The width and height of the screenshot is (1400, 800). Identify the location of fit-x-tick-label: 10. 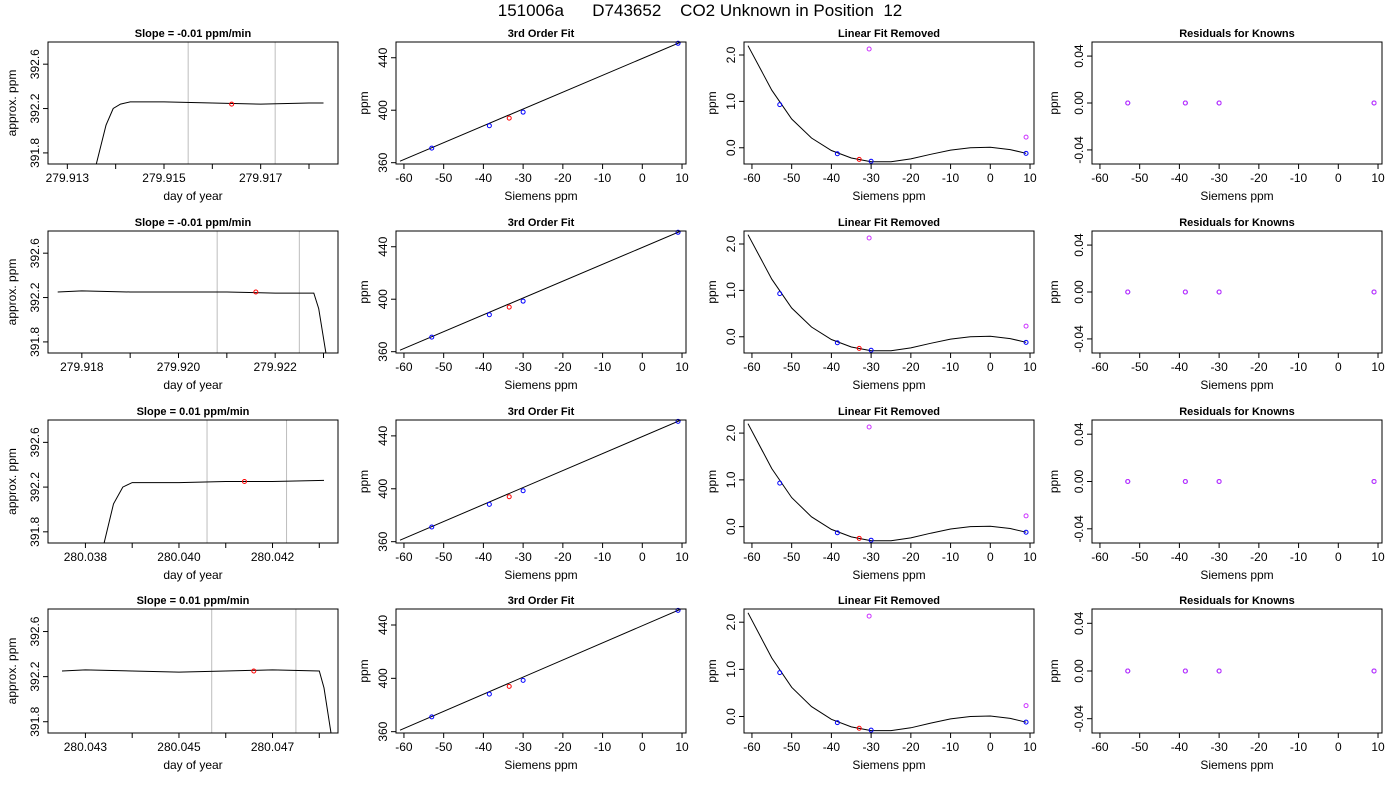
(682, 557).